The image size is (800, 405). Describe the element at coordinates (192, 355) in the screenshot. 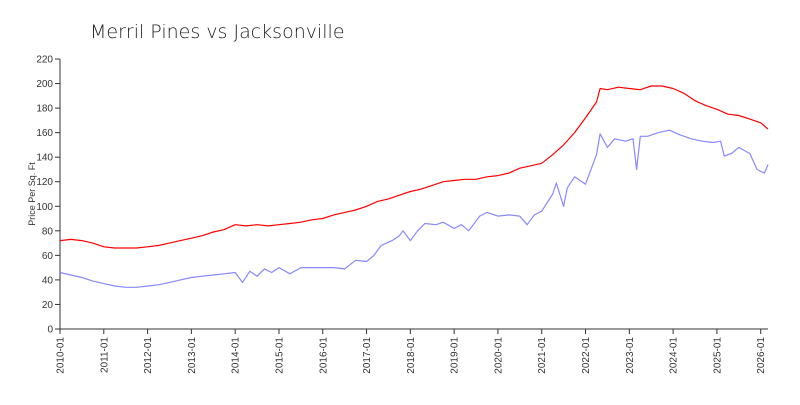

I see `x-tick-label: 2013-01` at that location.